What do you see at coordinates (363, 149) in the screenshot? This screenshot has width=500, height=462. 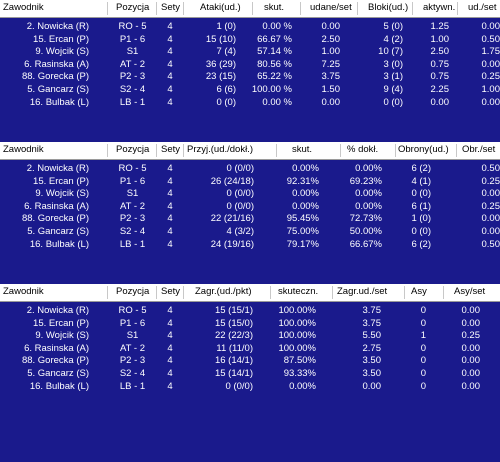 I see `column-header: % dokł.` at bounding box center [363, 149].